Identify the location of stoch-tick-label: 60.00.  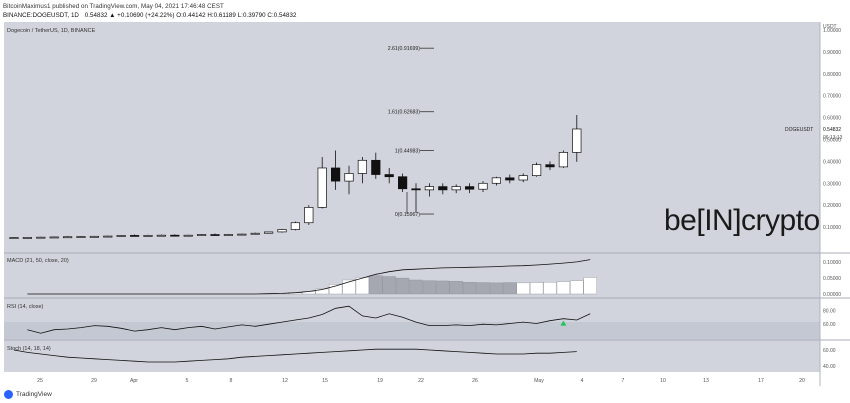
(829, 351).